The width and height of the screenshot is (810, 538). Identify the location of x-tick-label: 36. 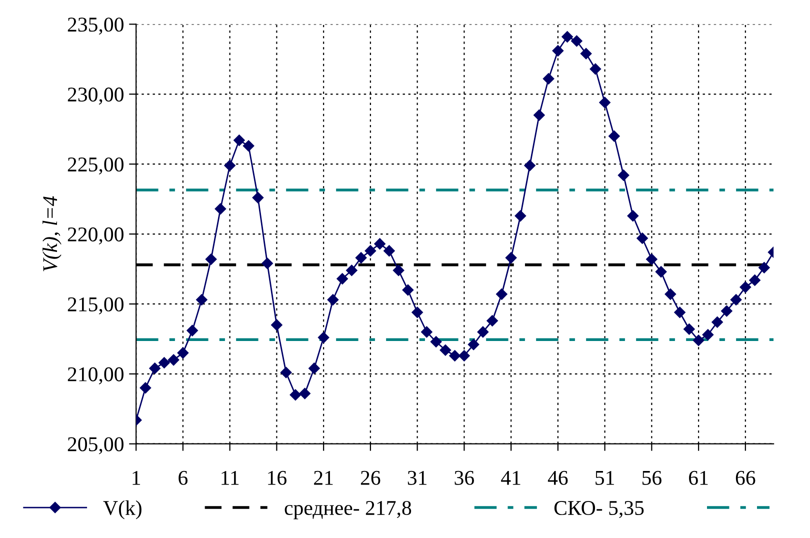
(464, 477).